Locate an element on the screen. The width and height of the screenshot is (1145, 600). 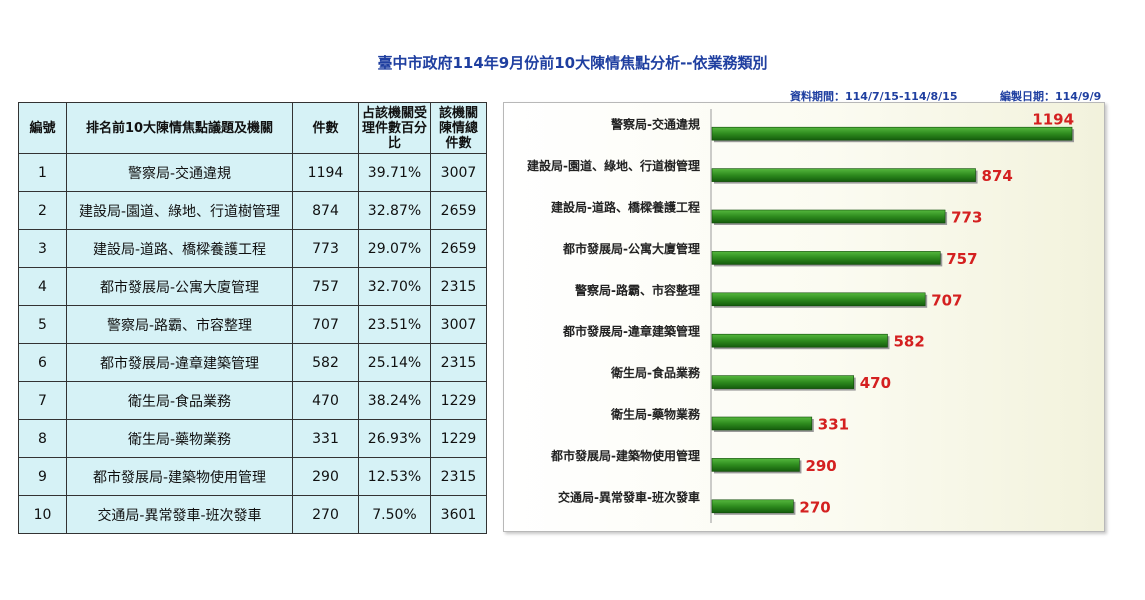
cell-percent: 7.50% is located at coordinates (394, 514).